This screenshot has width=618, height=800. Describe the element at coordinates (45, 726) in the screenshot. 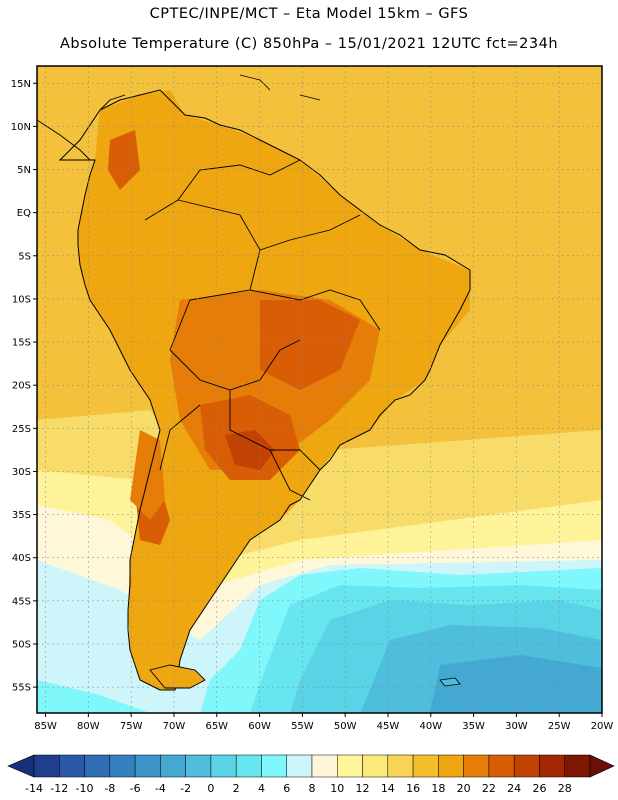

I see `longitude-tick-label: 85W` at that location.